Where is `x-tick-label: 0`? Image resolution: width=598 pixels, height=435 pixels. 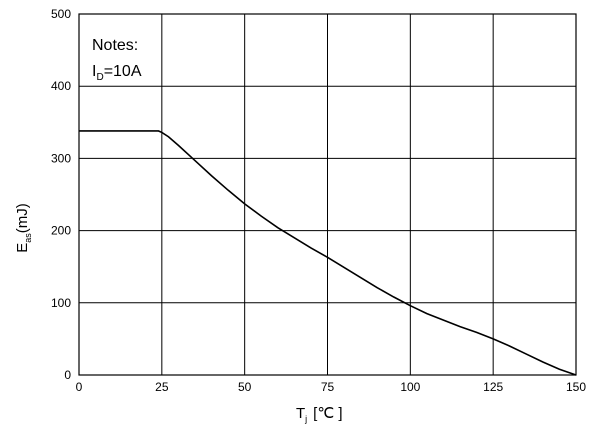 x-tick-label: 0 is located at coordinates (79, 387).